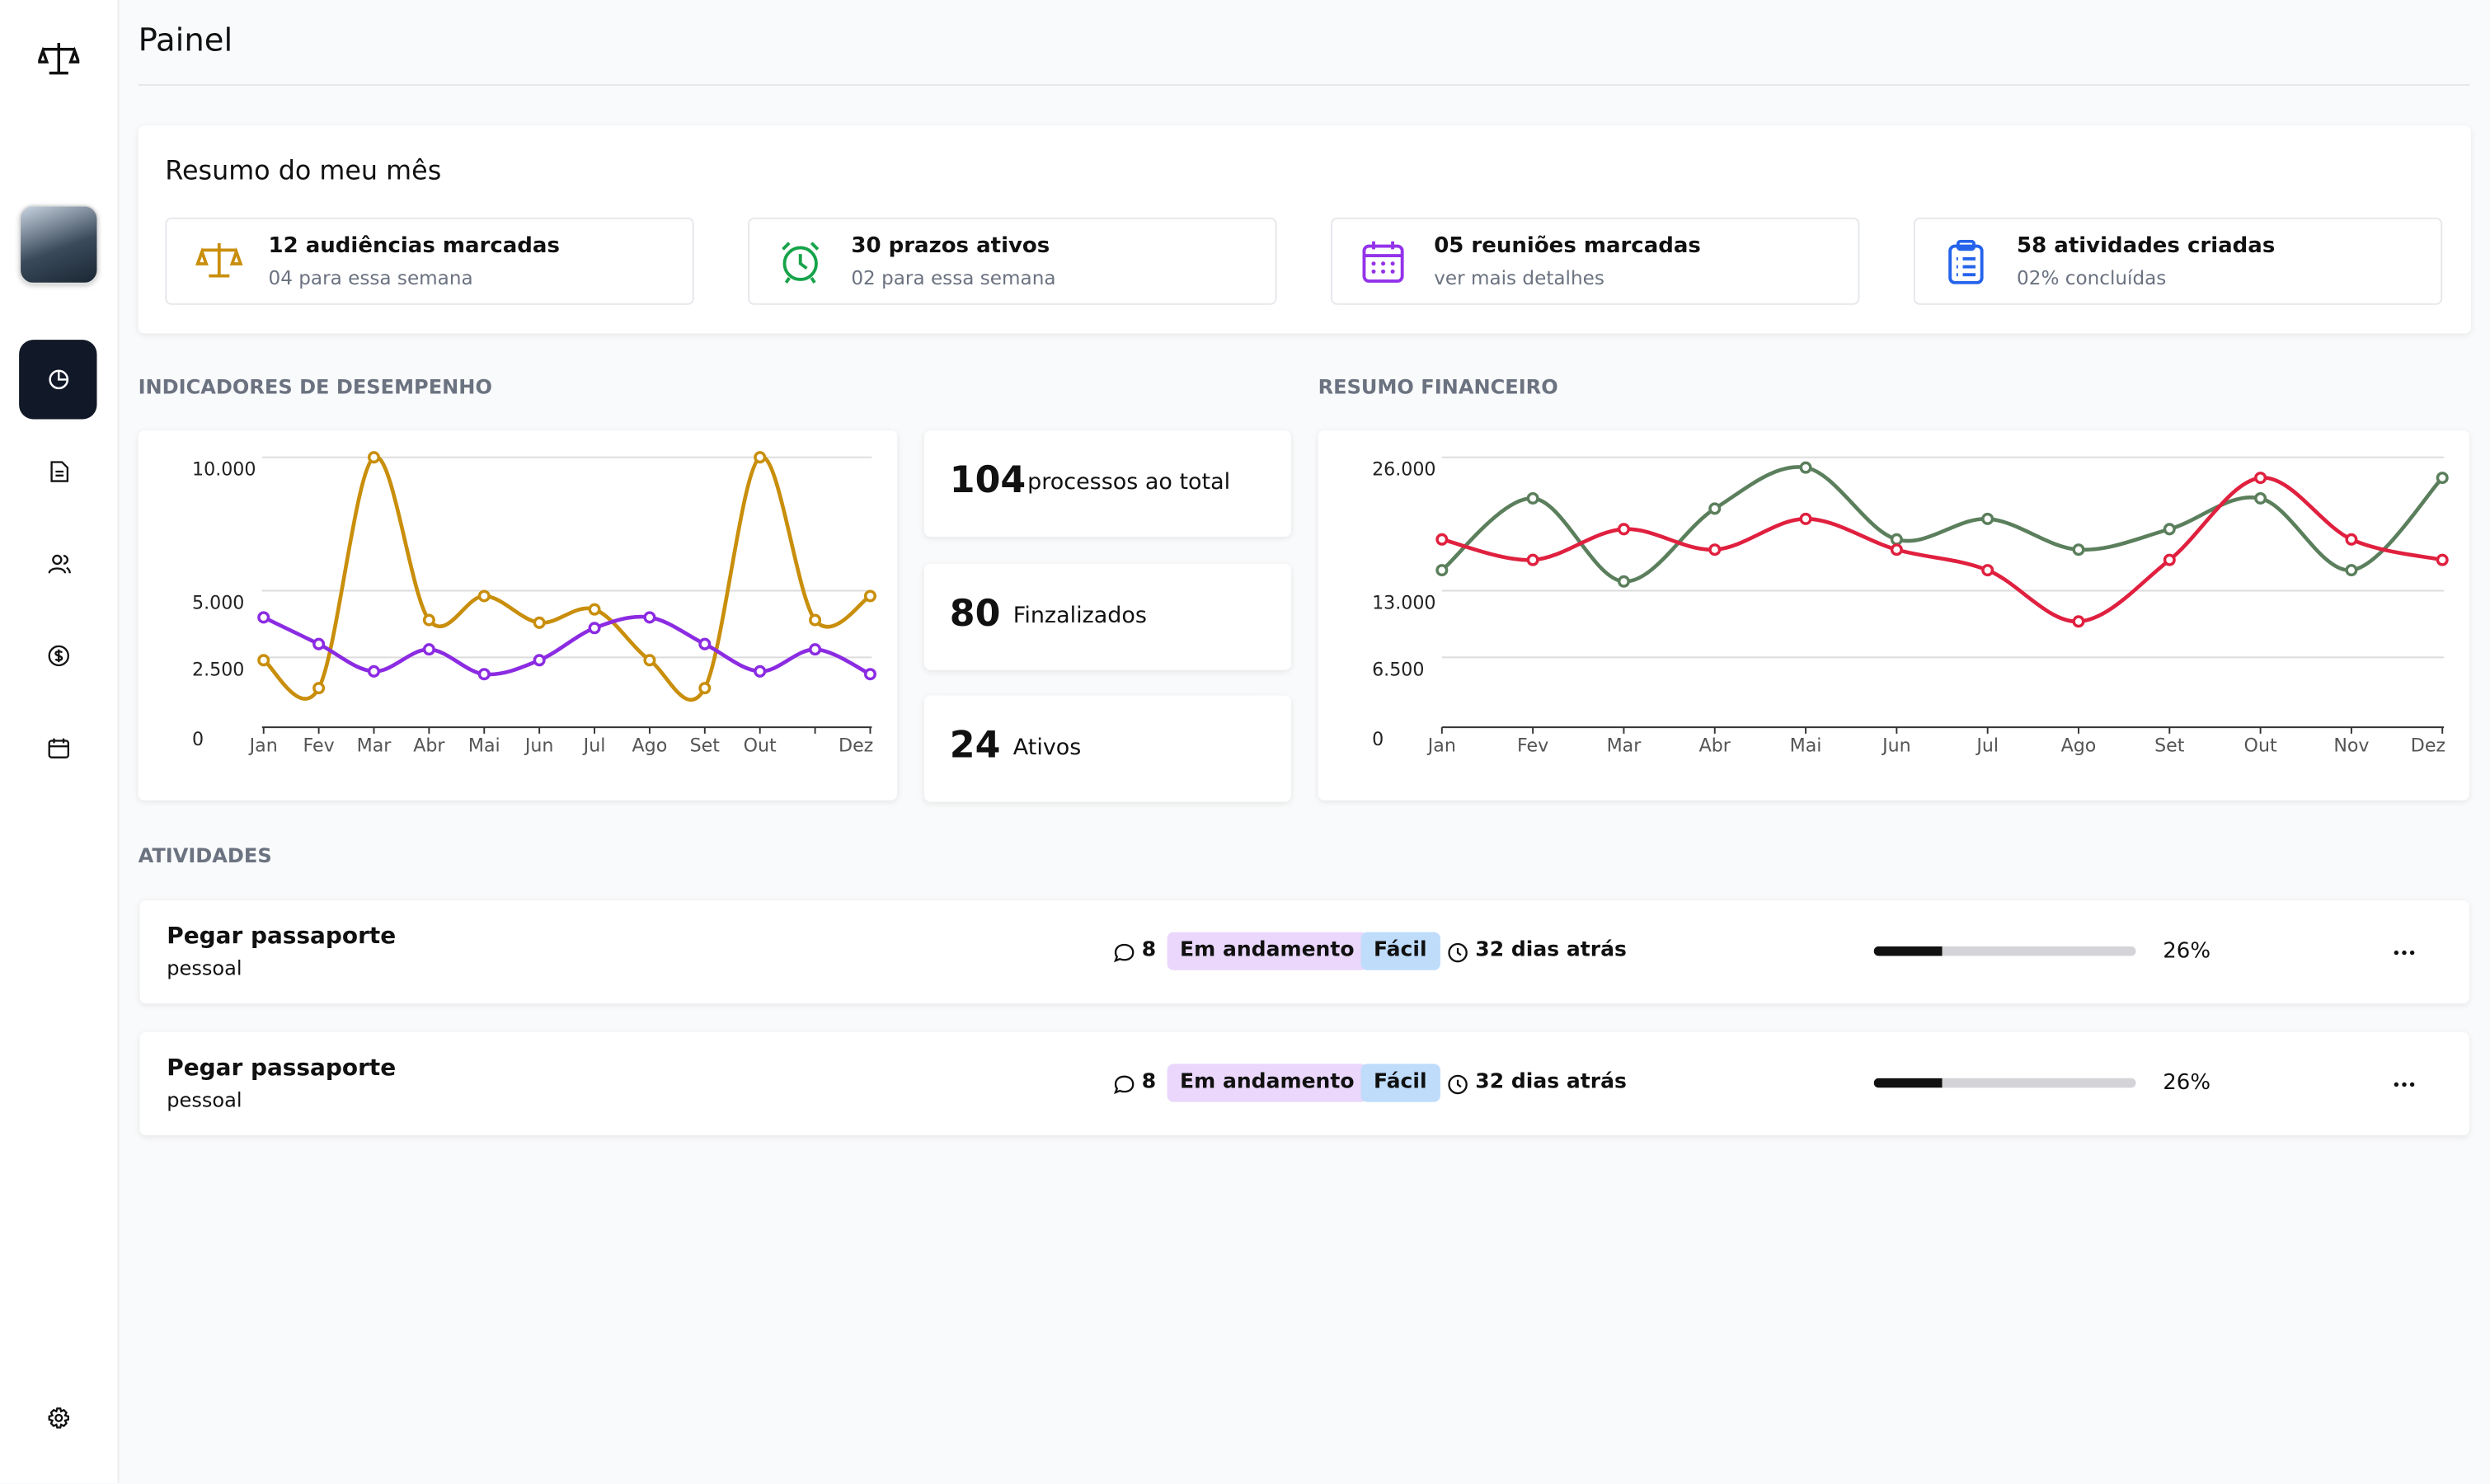 The image size is (2490, 1484). What do you see at coordinates (1012, 261) in the screenshot?
I see `summary-item: 30 prazos ativos 02 para essa semana` at bounding box center [1012, 261].